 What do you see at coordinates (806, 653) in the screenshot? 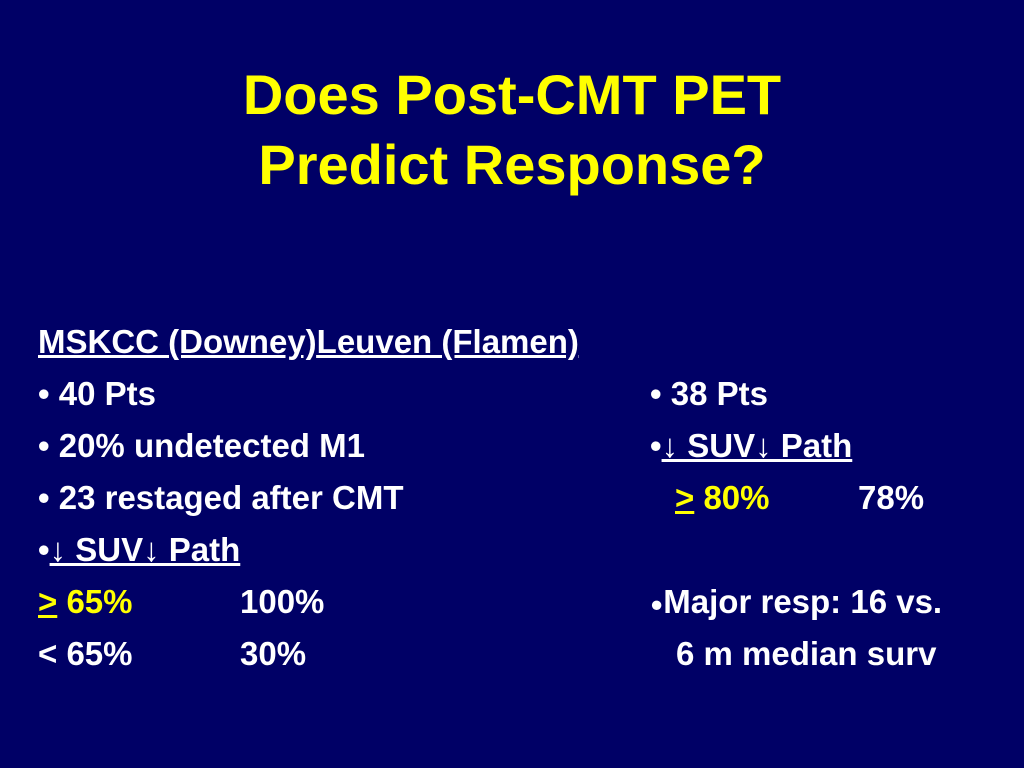
I see `right-median-surv: 6 m median surv` at bounding box center [806, 653].